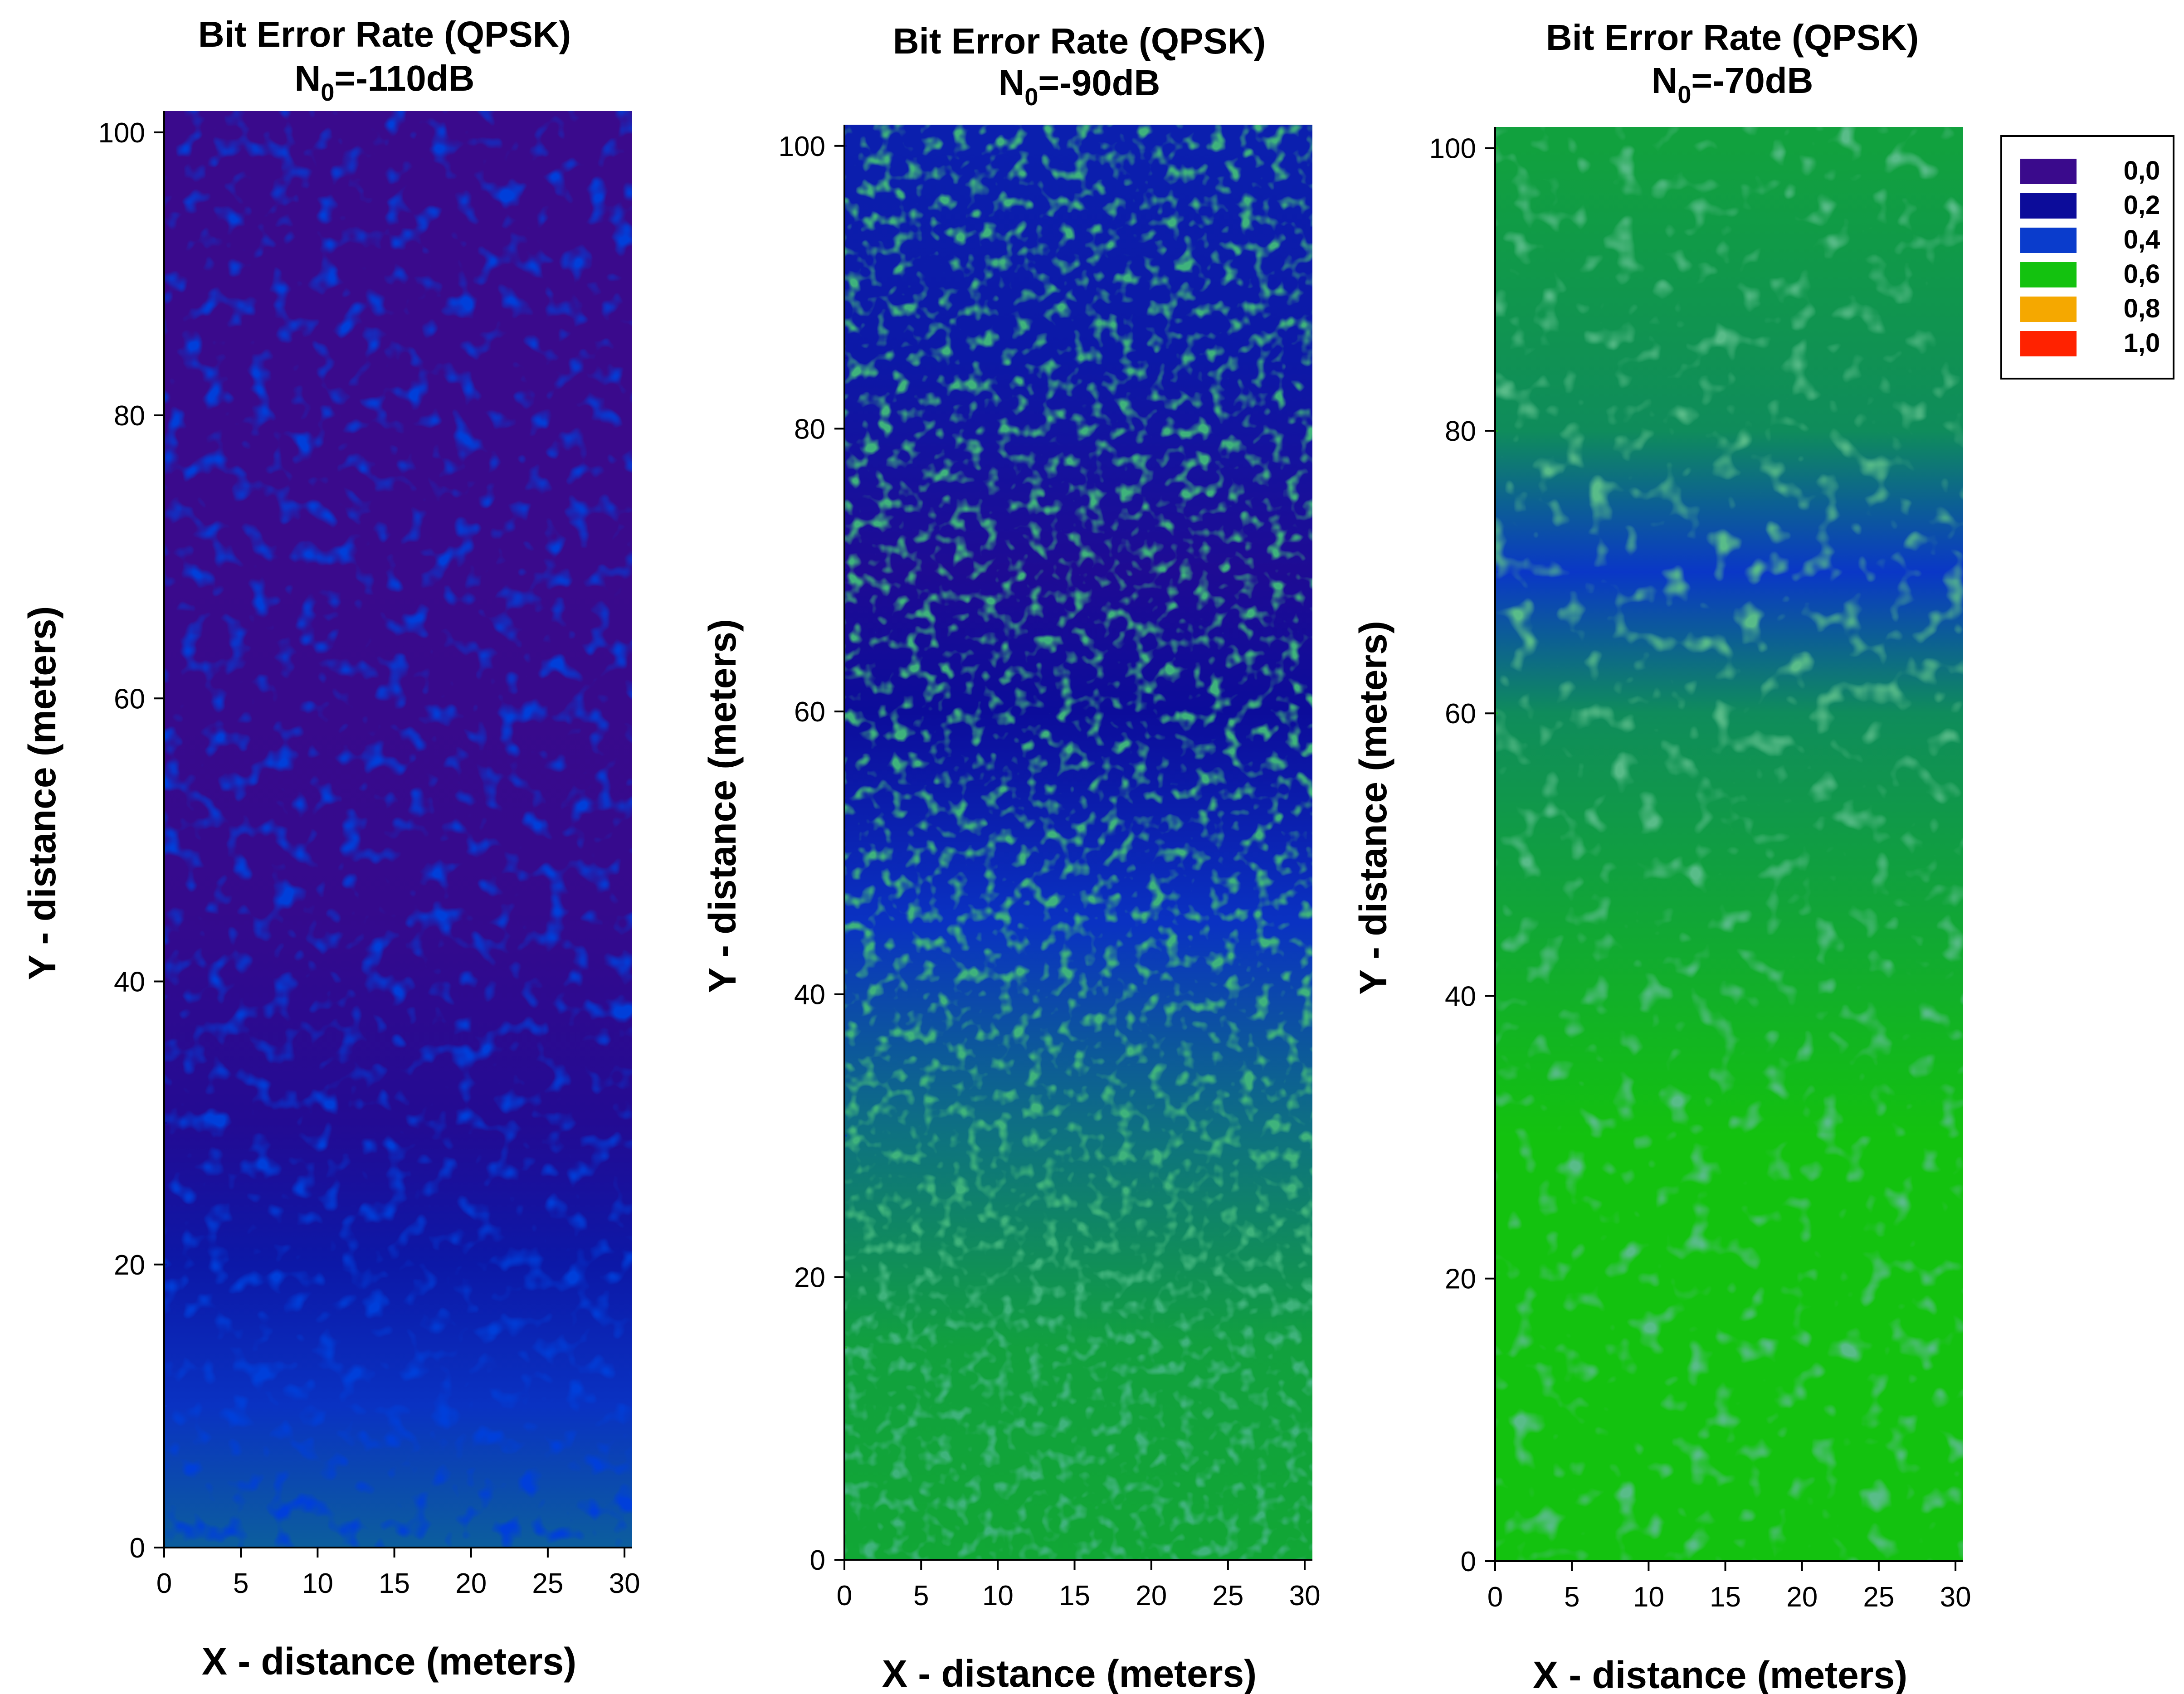  I want to click on chart-subtitle: N0=-110dB, so click(385, 82).